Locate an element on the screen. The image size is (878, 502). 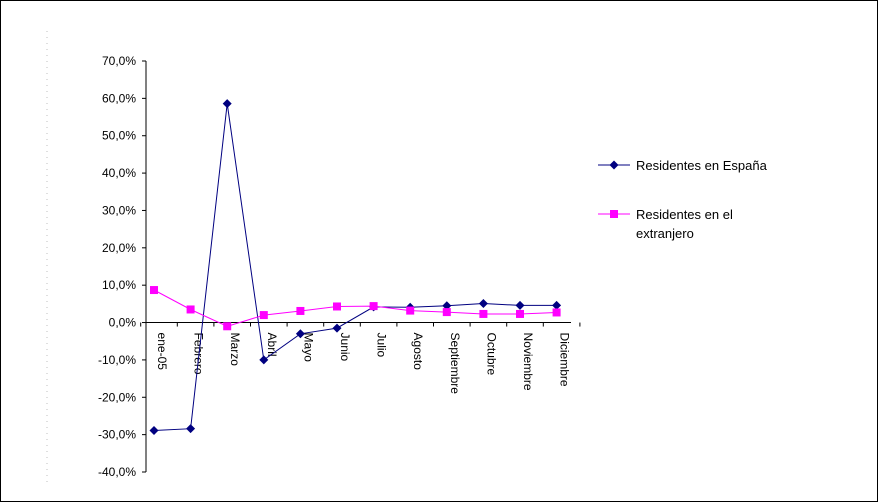
y-tick-label: 70,0% is located at coordinates (119, 61).